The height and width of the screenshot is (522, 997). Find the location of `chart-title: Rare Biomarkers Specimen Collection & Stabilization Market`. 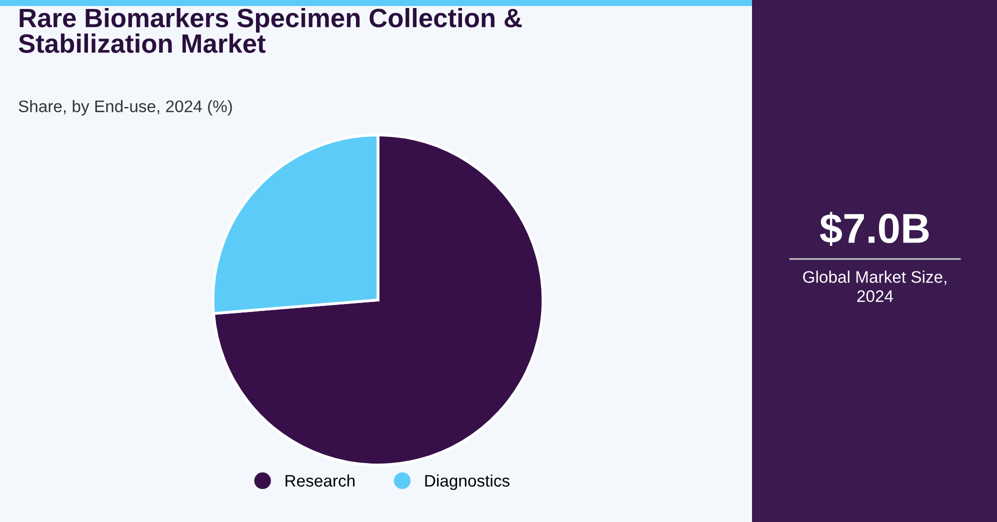

chart-title: Rare Biomarkers Specimen Collection & Stabilization Market is located at coordinates (270, 30).